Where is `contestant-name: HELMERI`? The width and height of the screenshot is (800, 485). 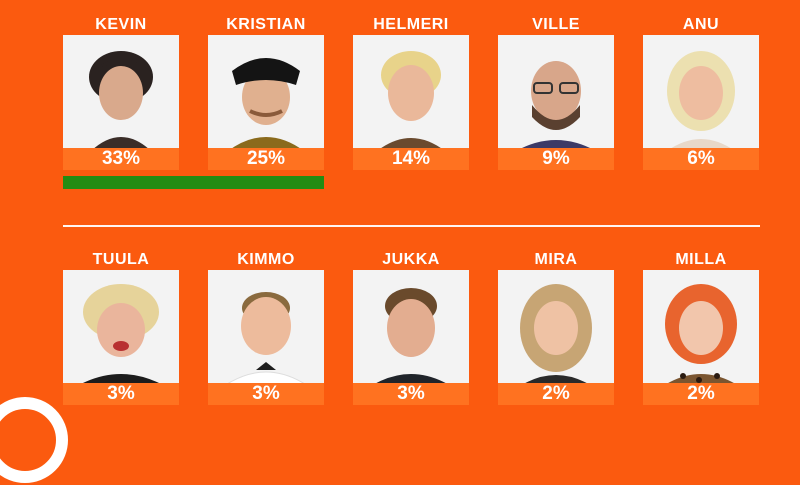 contestant-name: HELMERI is located at coordinates (411, 24).